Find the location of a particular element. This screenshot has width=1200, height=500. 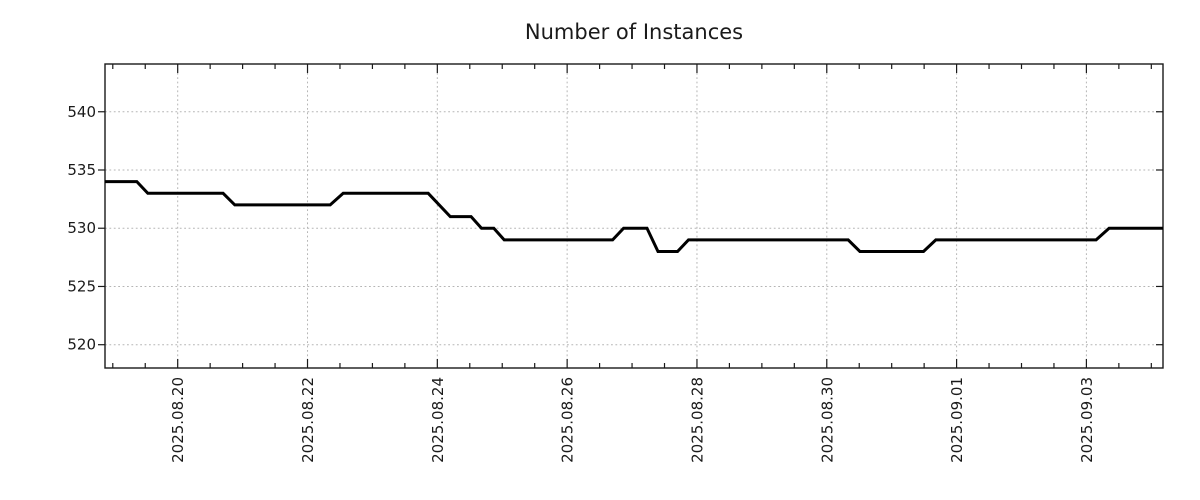

x-tick-label: 2025.08.20 is located at coordinates (178, 420).